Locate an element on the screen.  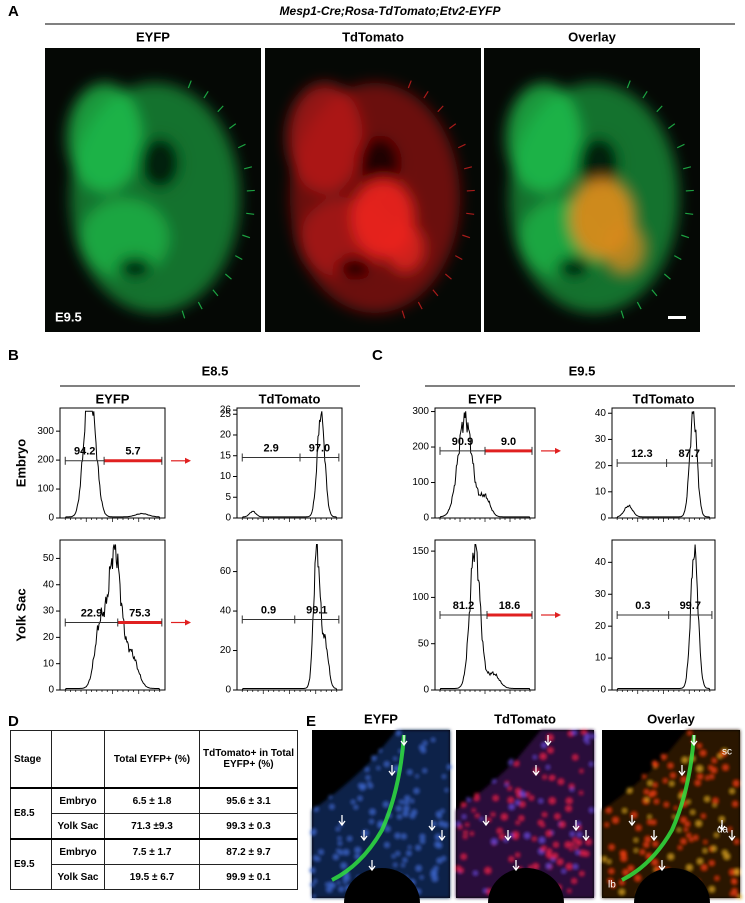
table-cell: Yolk Sac is located at coordinates (78, 826).